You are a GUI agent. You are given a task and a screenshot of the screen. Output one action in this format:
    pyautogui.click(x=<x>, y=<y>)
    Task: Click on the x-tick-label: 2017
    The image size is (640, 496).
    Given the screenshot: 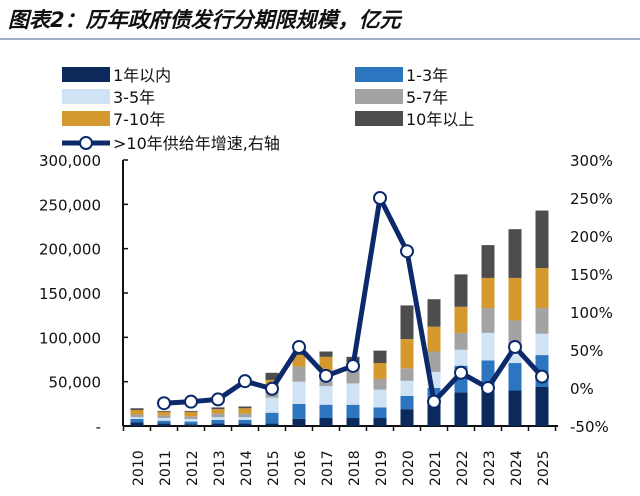 What is the action you would take?
    pyautogui.click(x=328, y=468)
    